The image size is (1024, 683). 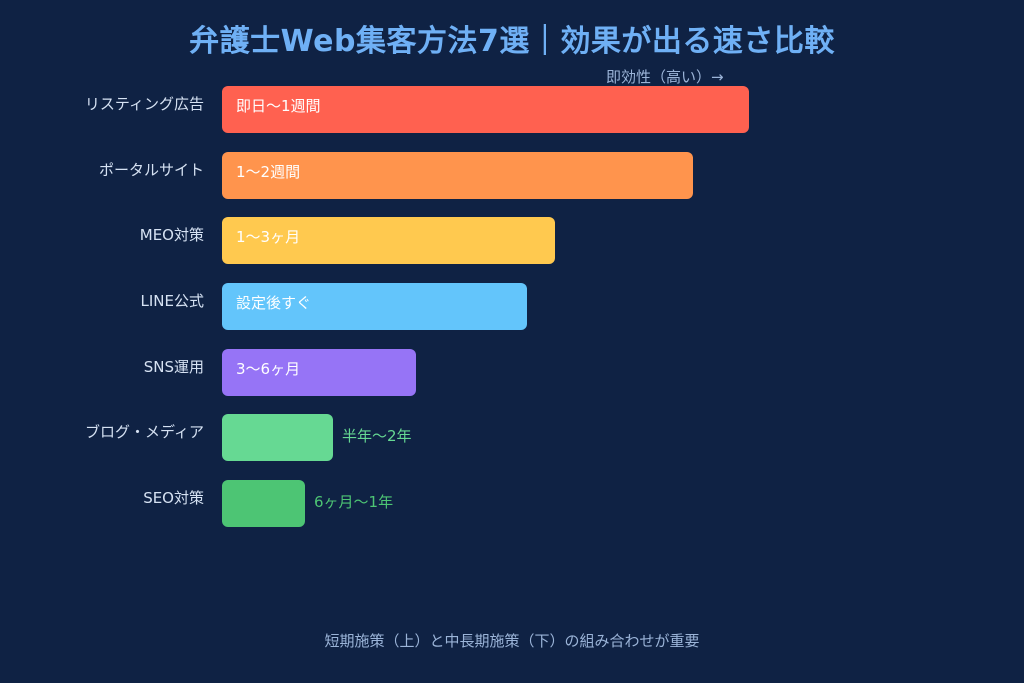 I want to click on chart-row: MEO対策 1〜3ヶ月, so click(x=512, y=240).